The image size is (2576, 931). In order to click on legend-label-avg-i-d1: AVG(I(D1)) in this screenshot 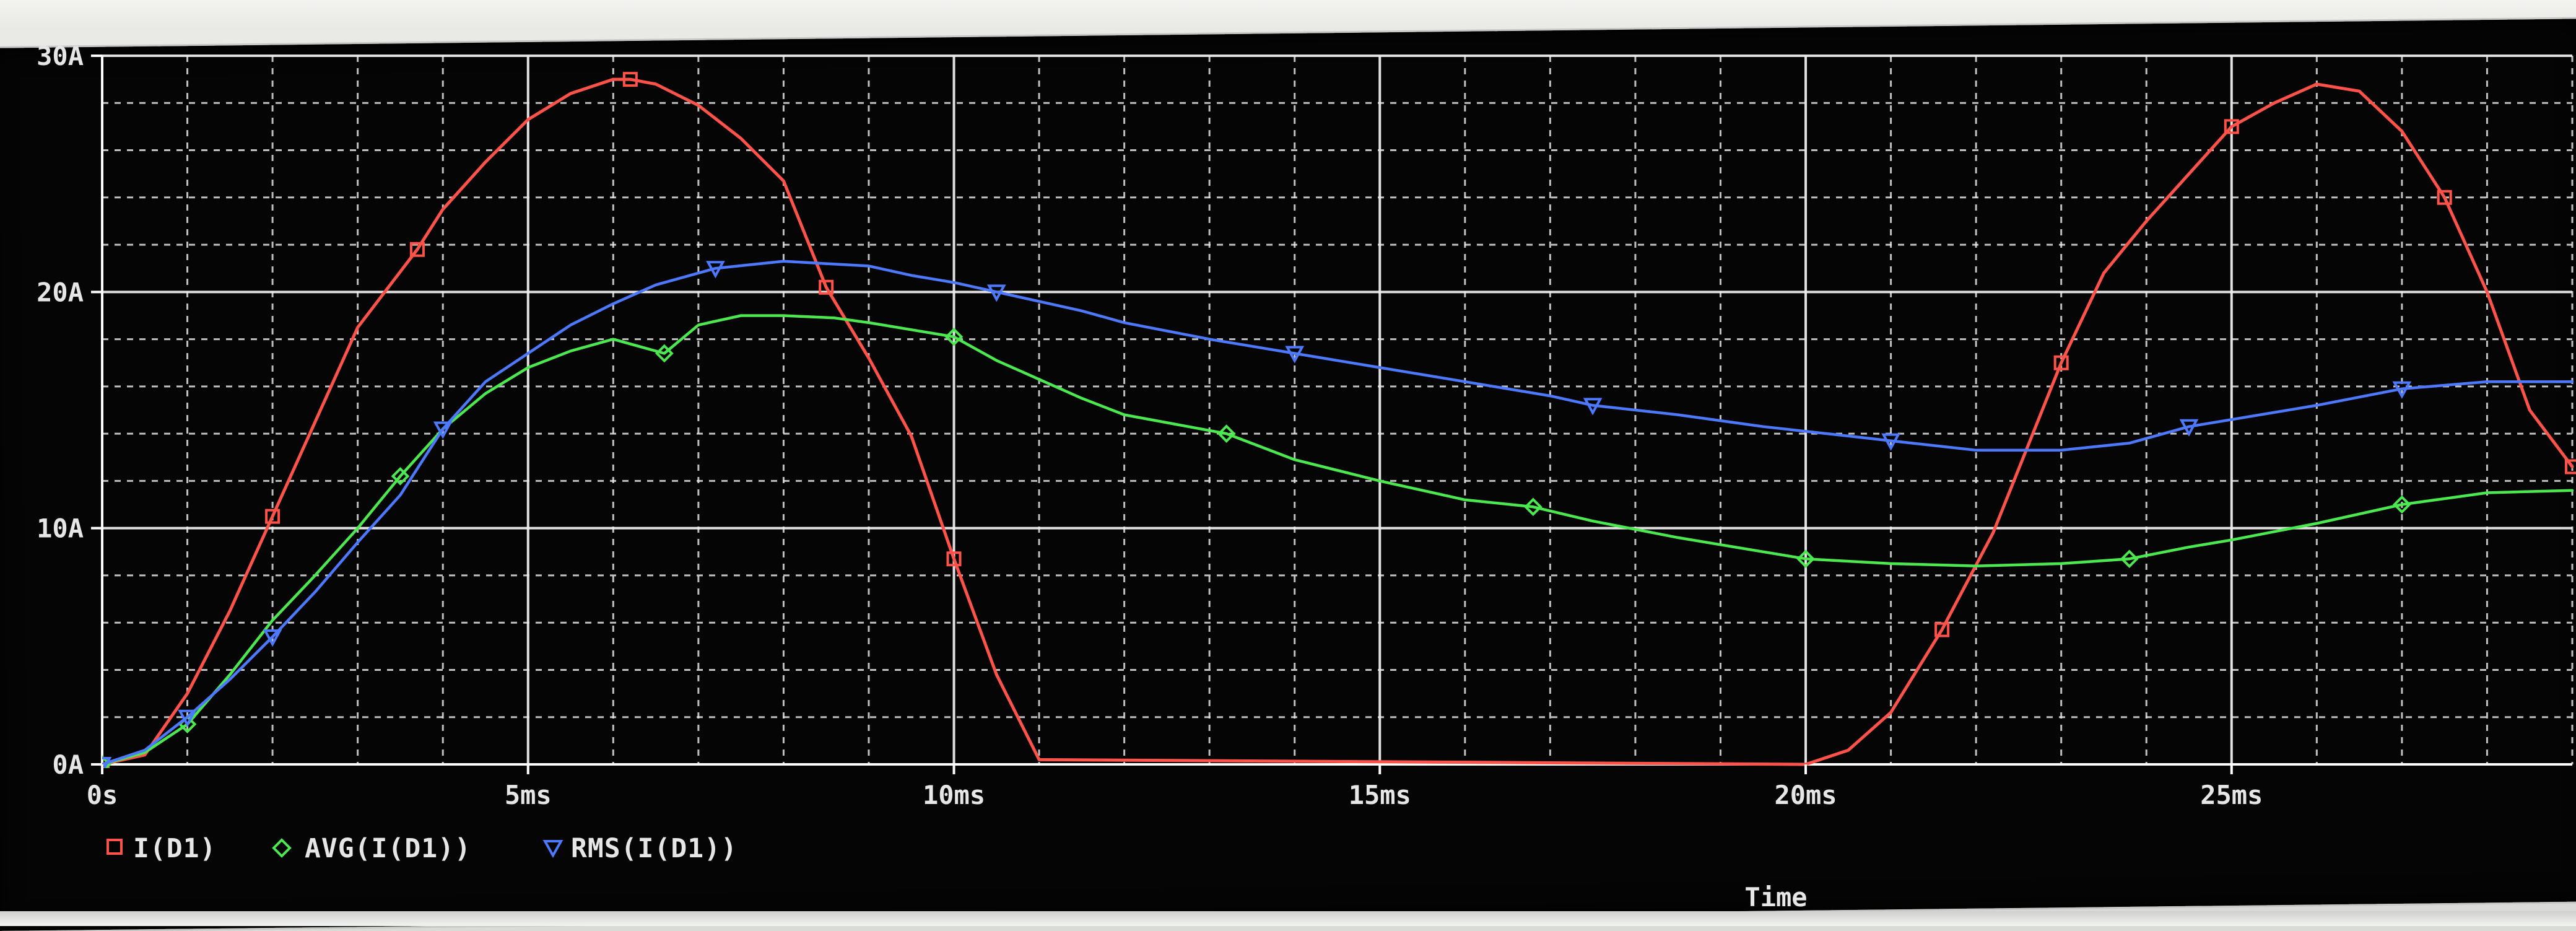, I will do `click(388, 848)`.